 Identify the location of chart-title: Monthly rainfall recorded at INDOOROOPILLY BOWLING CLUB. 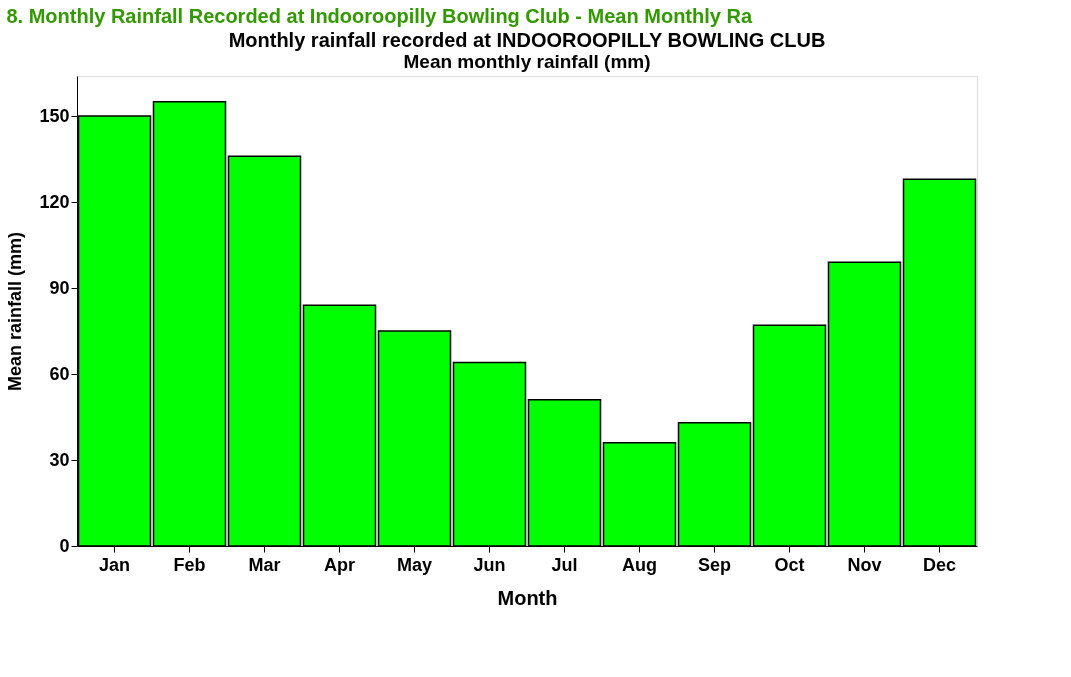
(527, 40).